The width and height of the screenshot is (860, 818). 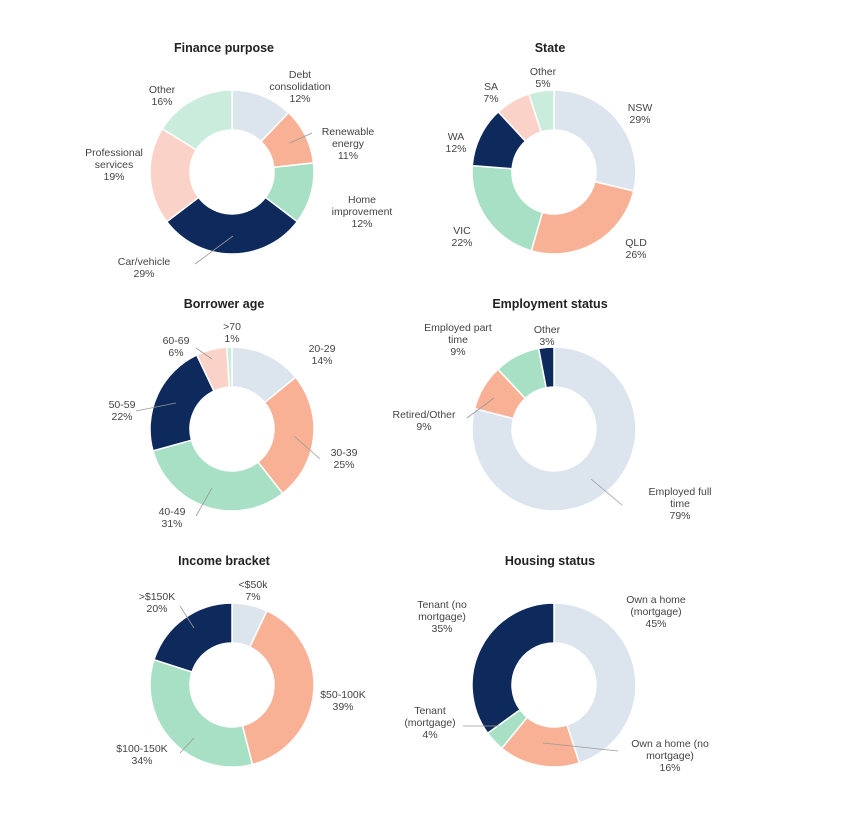 I want to click on data-label-income-bracket-50k: <$50k 7%, so click(x=254, y=591).